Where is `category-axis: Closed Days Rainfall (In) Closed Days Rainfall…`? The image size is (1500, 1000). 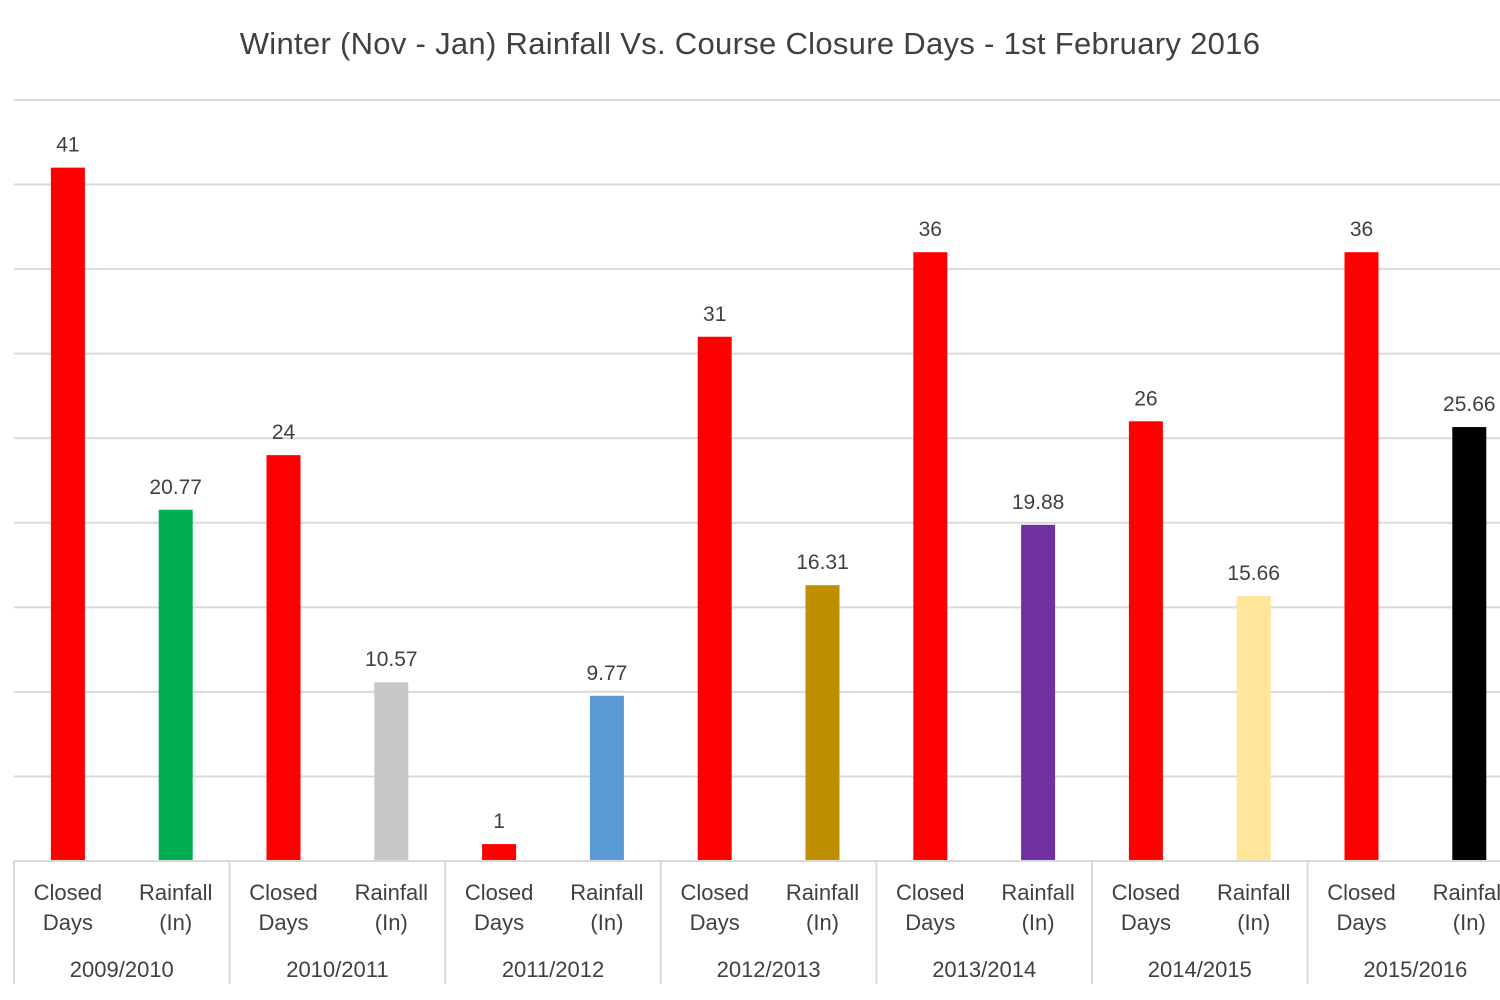
category-axis: Closed Days Rainfall (In) Closed Days Rainfall… is located at coordinates (756, 922).